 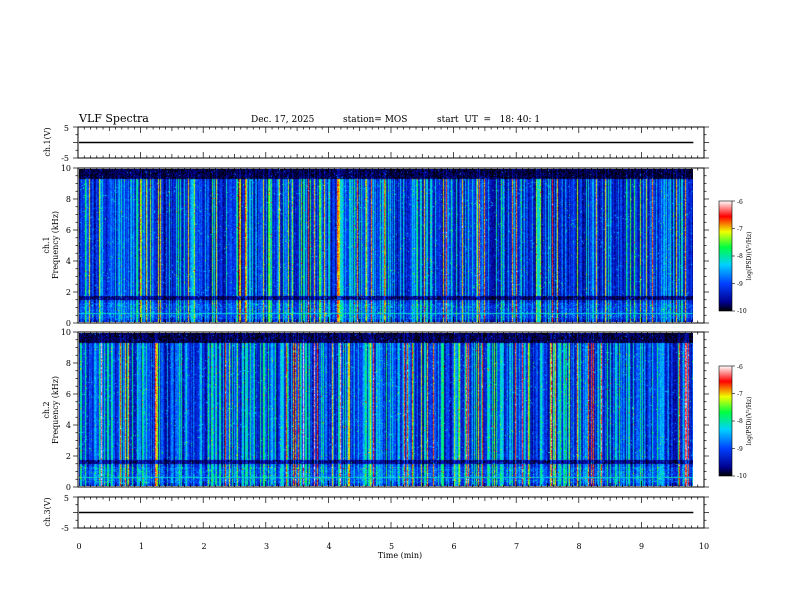 What do you see at coordinates (114, 118) in the screenshot?
I see `chart-title: VLF Spectra` at bounding box center [114, 118].